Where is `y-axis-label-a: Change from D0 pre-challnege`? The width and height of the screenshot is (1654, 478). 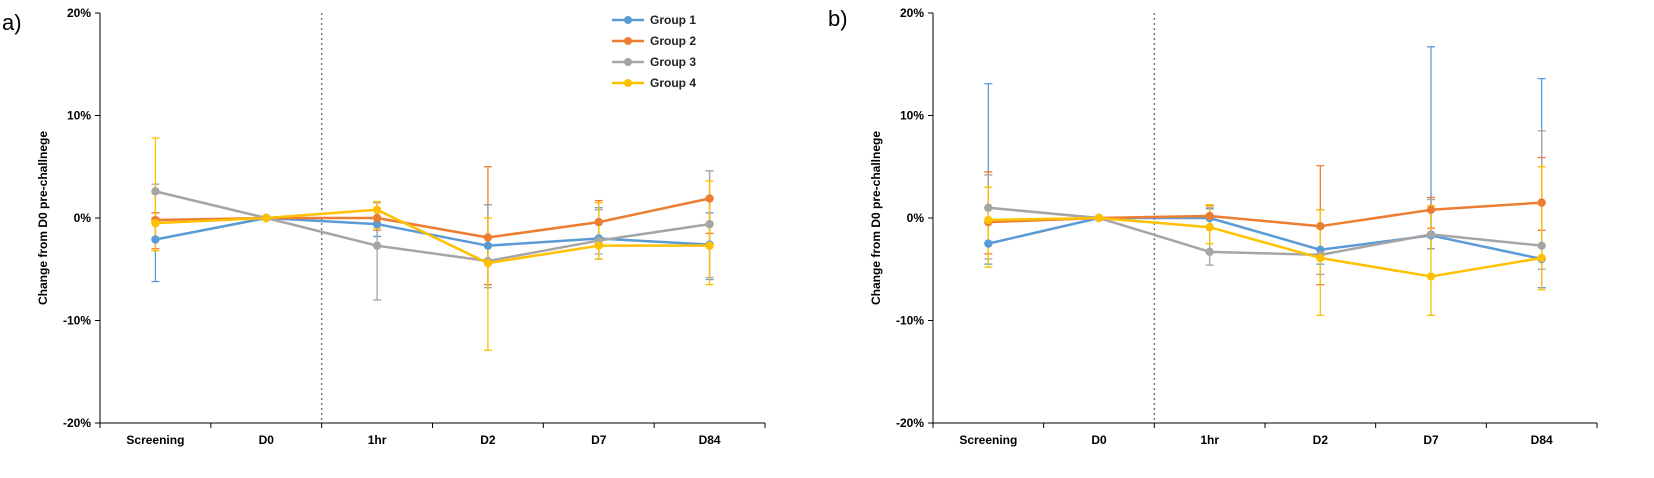
y-axis-label-a: Change from D0 pre-challnege is located at coordinates (43, 218).